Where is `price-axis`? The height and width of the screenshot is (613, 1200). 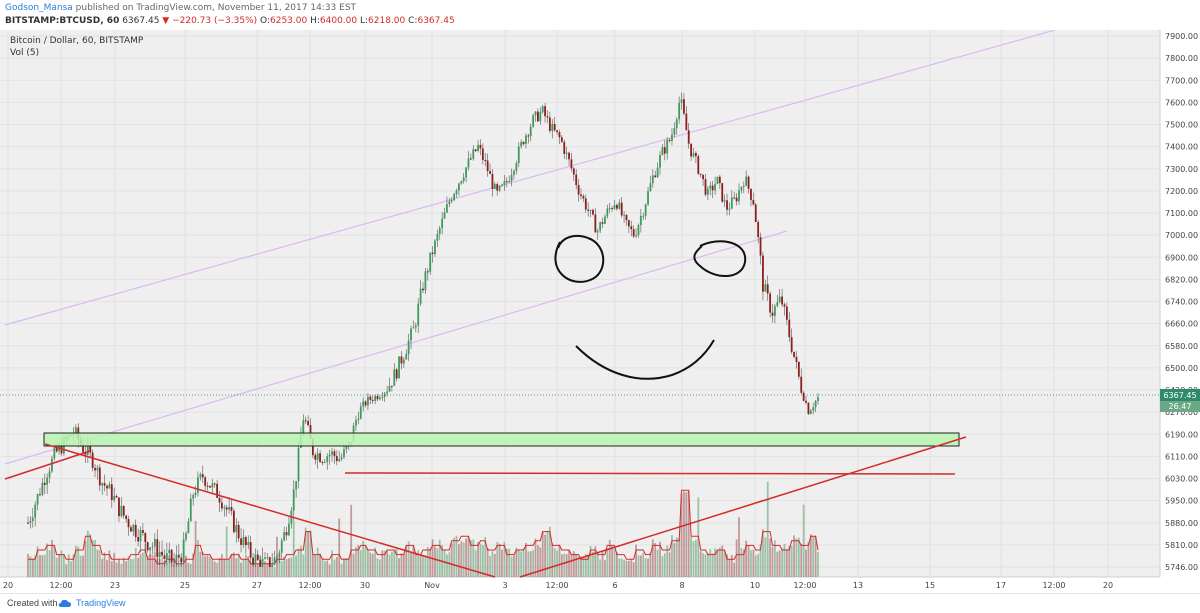
price-axis is located at coordinates (1180, 311).